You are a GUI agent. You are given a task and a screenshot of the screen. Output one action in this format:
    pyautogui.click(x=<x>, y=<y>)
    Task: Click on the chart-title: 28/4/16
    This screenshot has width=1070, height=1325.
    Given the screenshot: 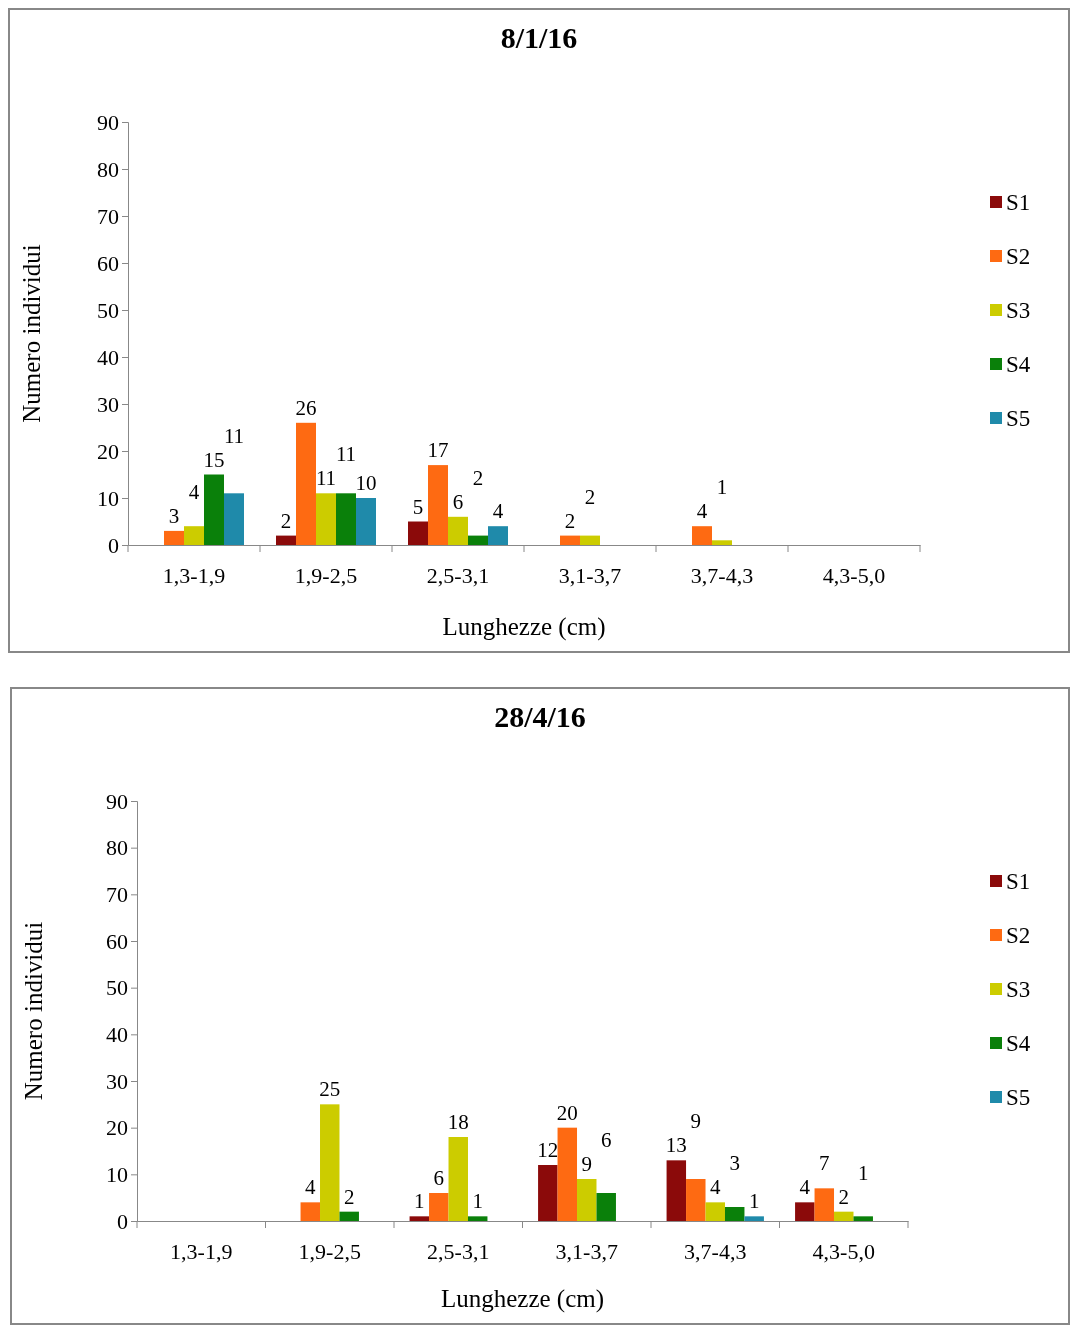 What is the action you would take?
    pyautogui.click(x=540, y=716)
    